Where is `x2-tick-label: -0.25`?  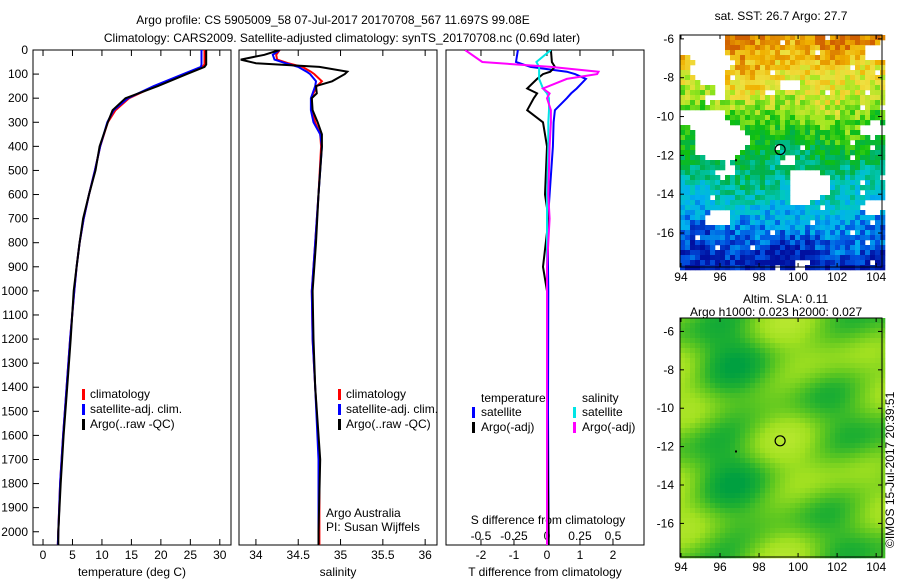 x2-tick-label: -0.25 is located at coordinates (514, 536).